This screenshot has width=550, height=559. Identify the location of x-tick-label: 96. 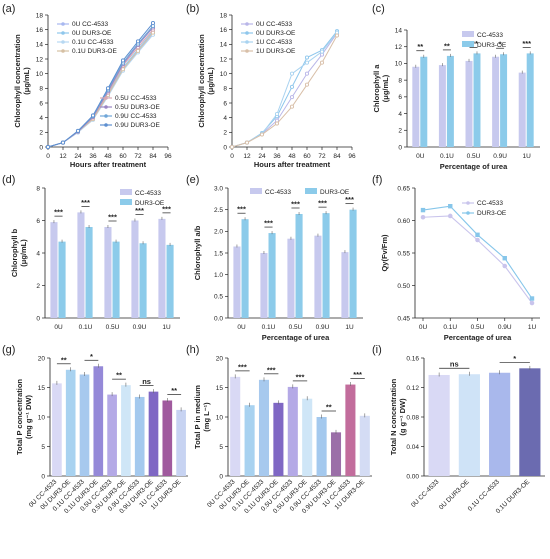
(352, 156).